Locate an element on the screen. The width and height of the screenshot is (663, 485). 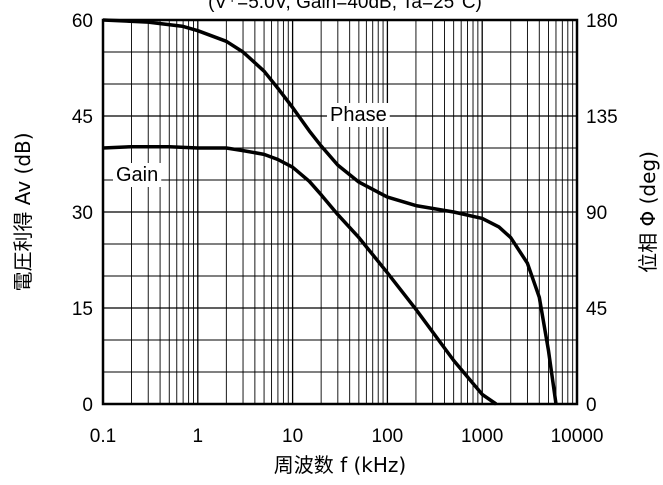
label-phase-background is located at coordinates (358, 115).